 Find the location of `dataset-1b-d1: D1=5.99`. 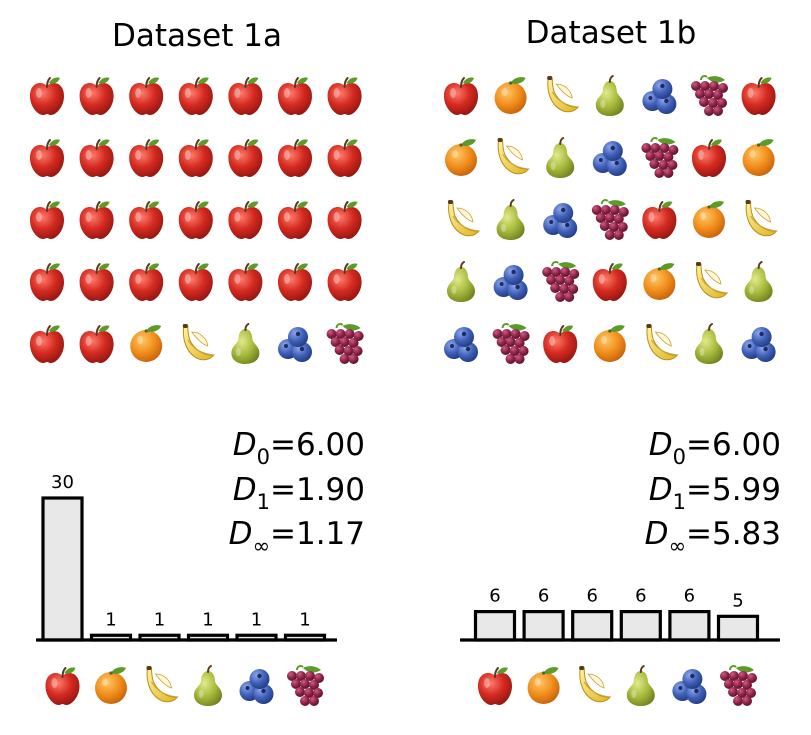

dataset-1b-d1: D1=5.99 is located at coordinates (715, 493).